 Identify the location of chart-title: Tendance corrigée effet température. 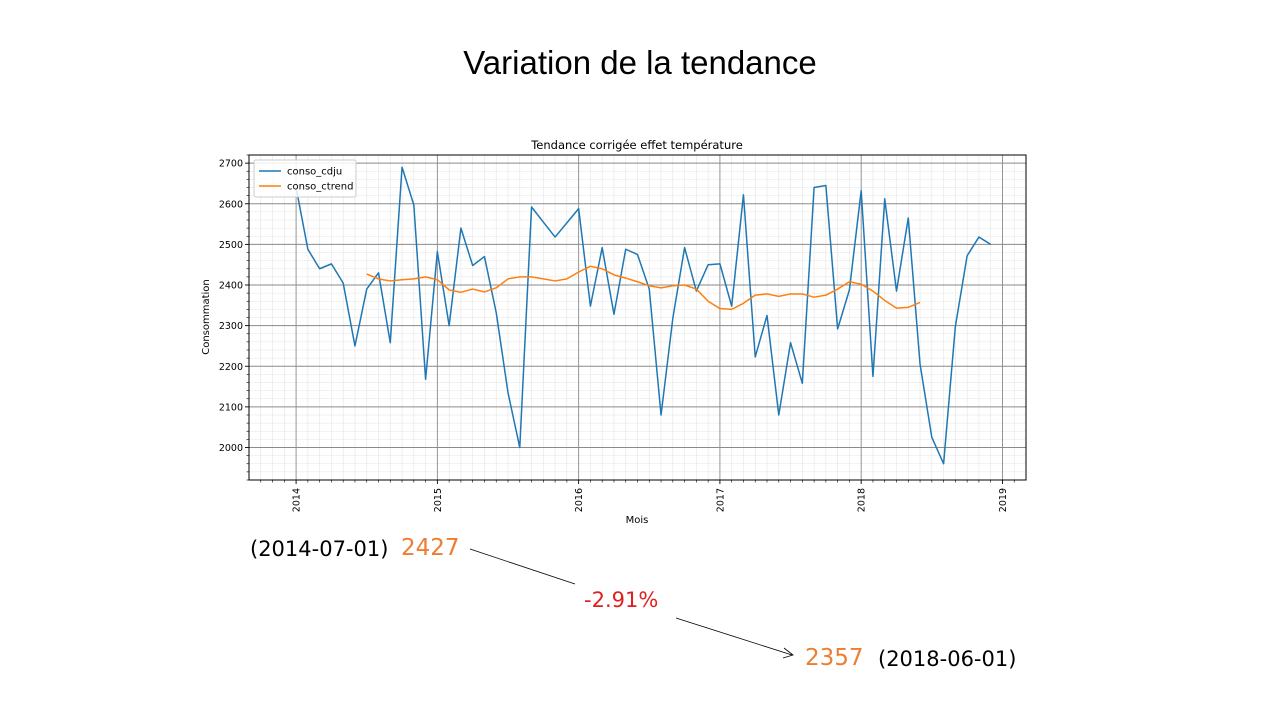
(636, 145).